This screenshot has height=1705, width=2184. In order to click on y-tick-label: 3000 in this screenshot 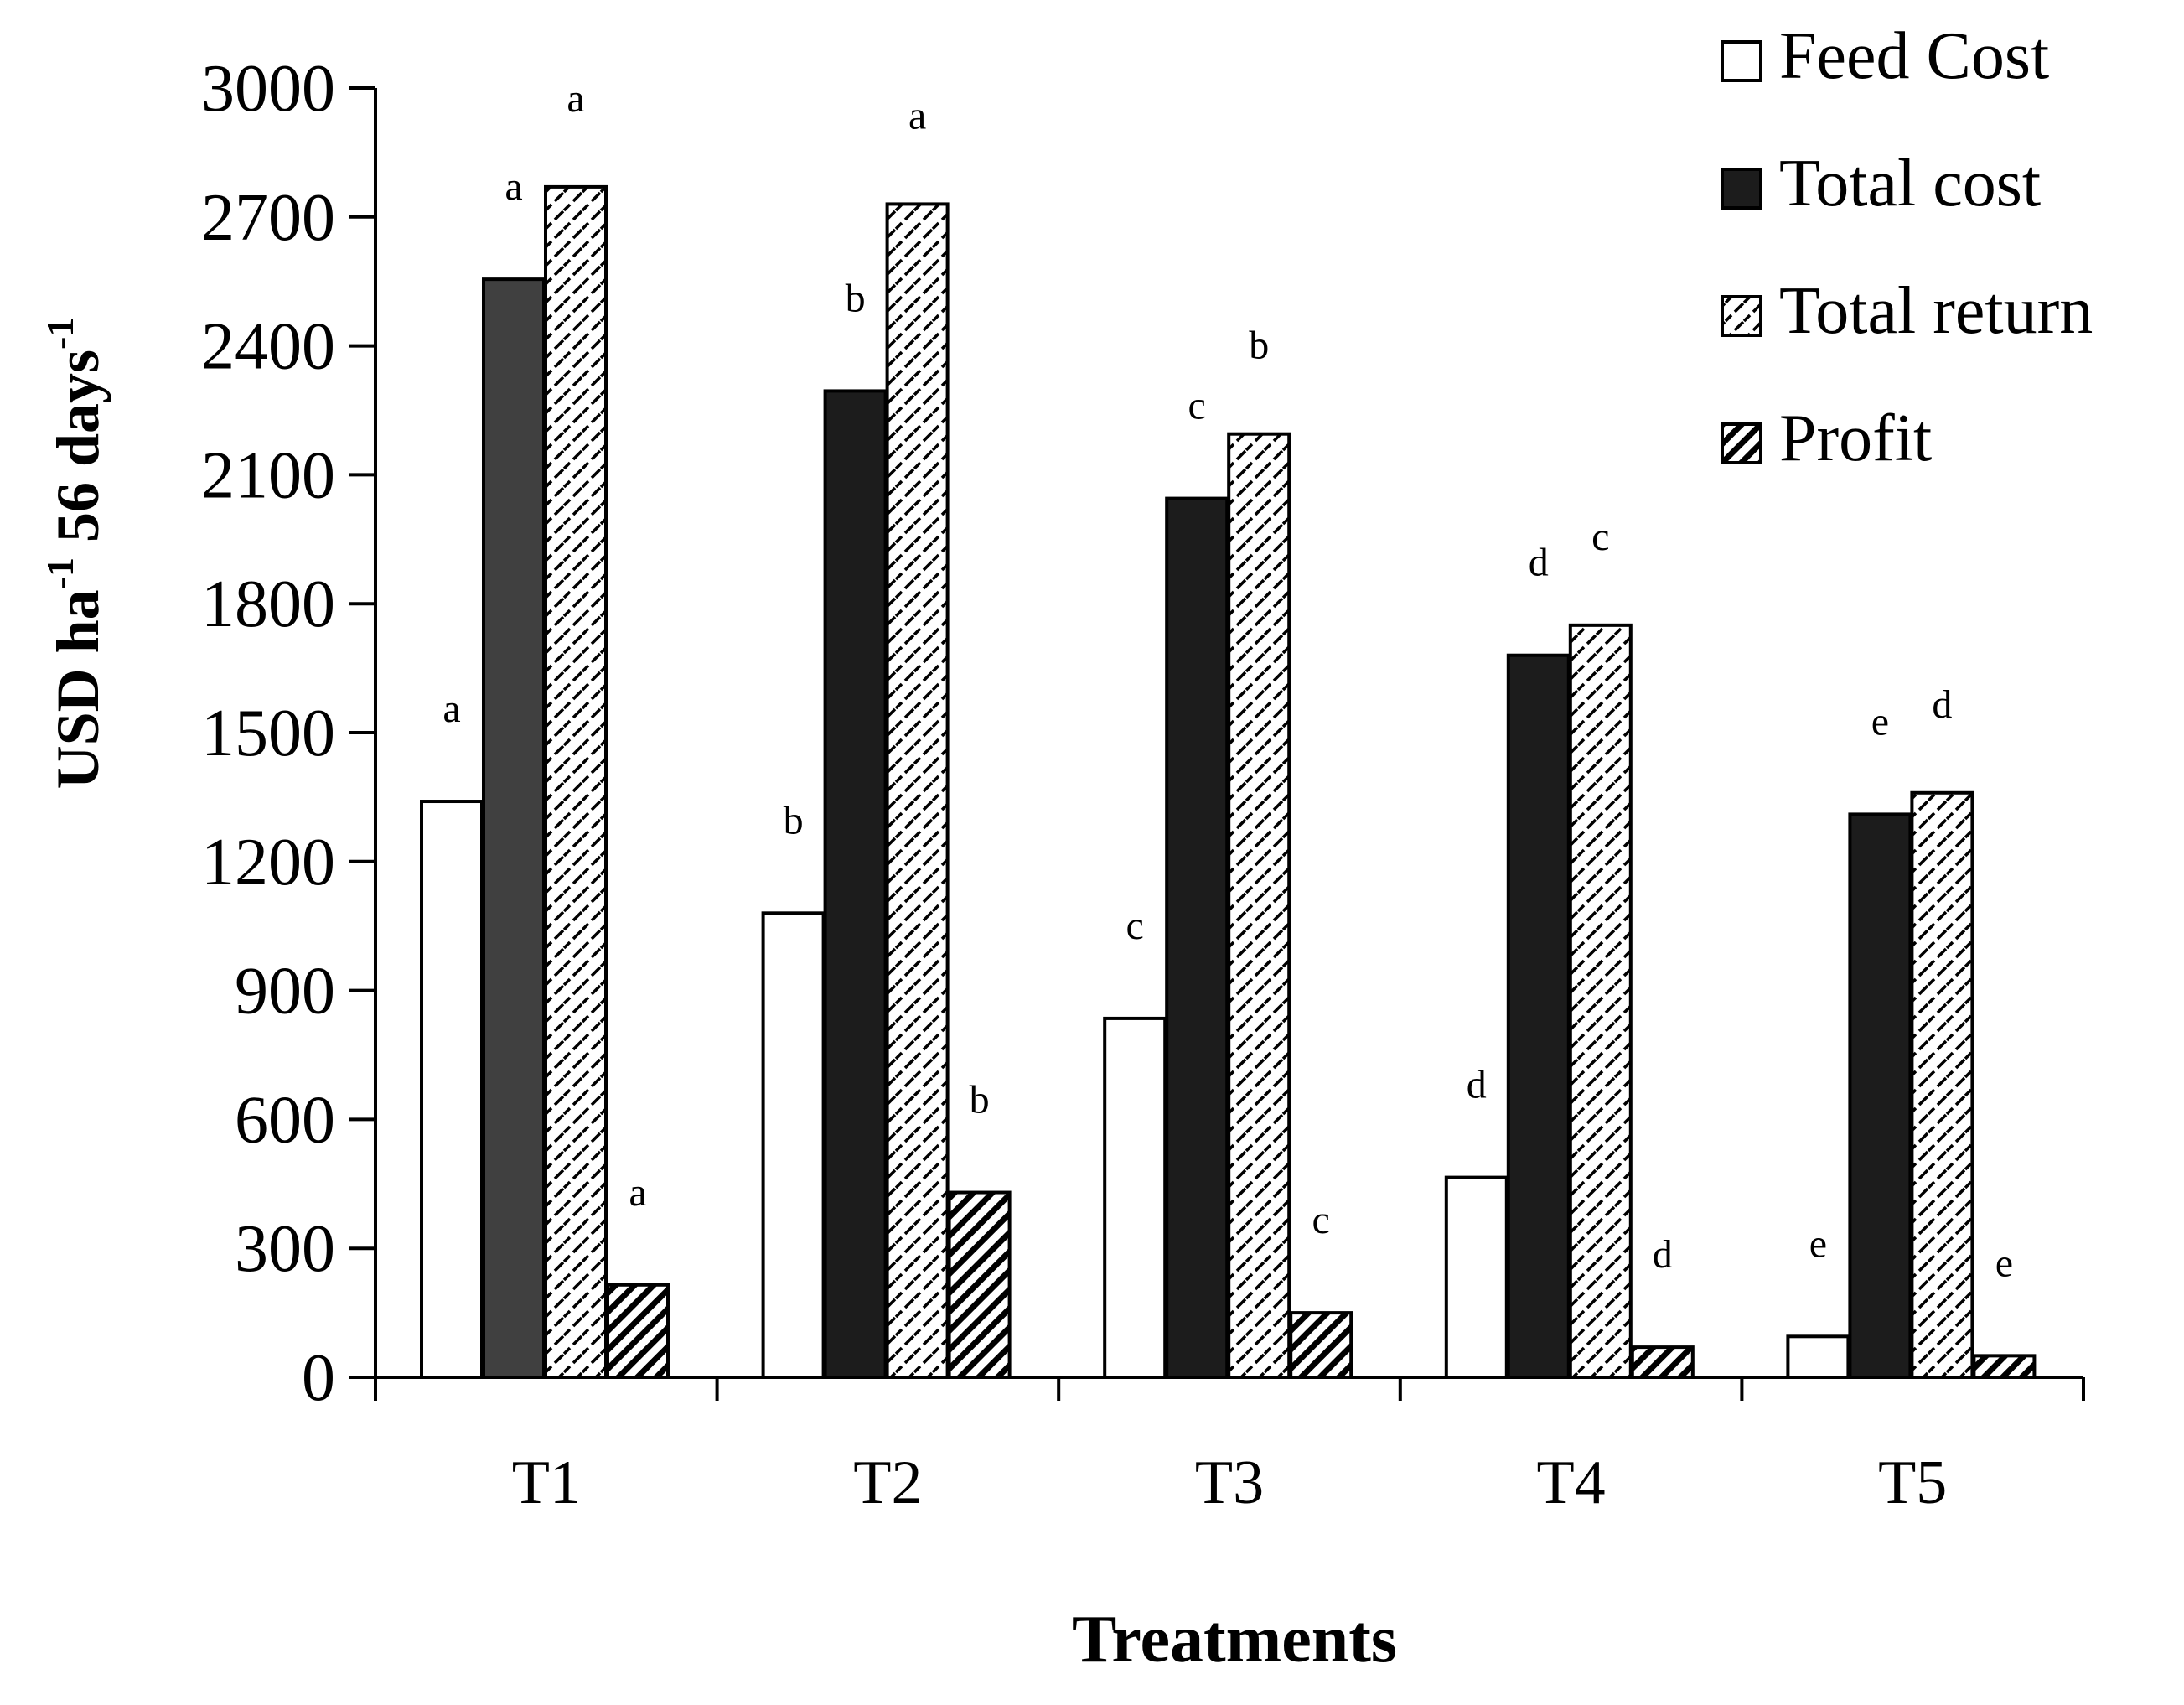, I will do `click(268, 89)`.